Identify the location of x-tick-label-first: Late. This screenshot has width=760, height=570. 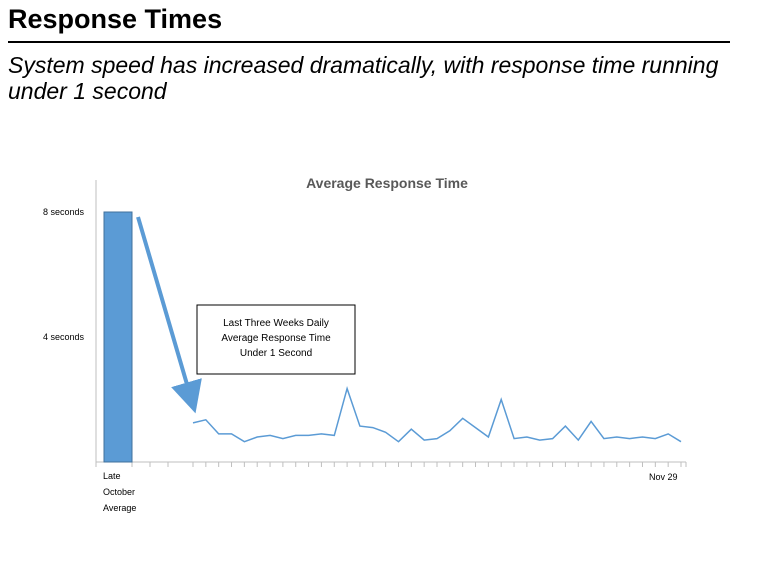
(112, 476).